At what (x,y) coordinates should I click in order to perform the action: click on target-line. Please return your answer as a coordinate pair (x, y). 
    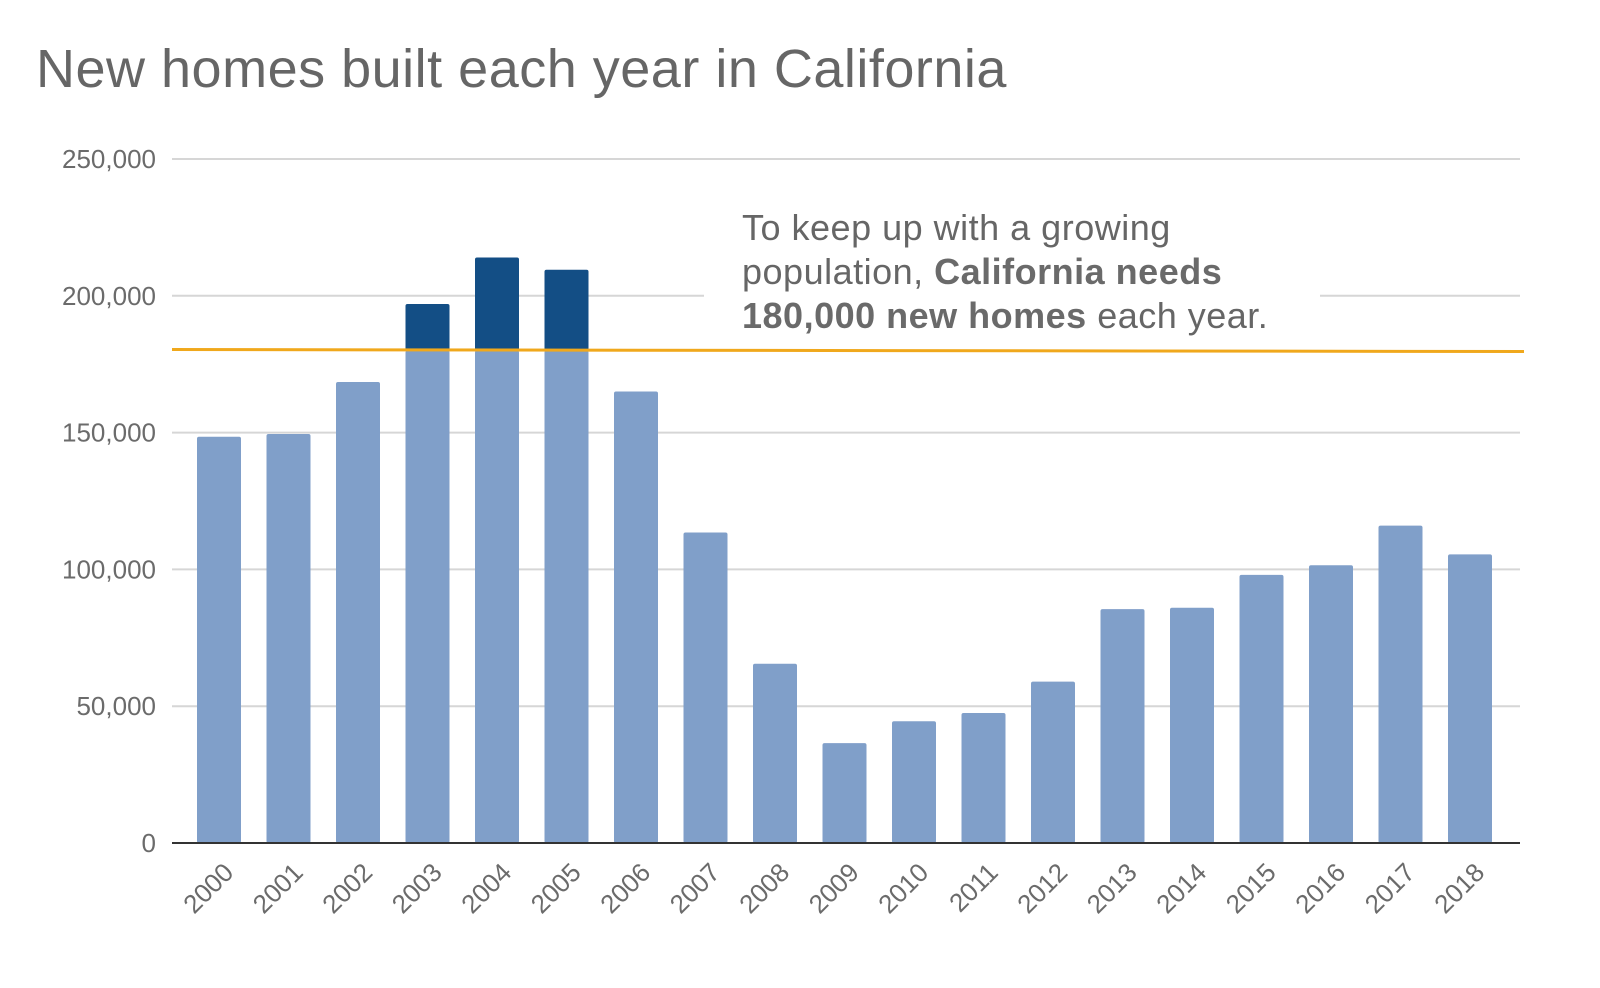
    Looking at the image, I should click on (848, 351).